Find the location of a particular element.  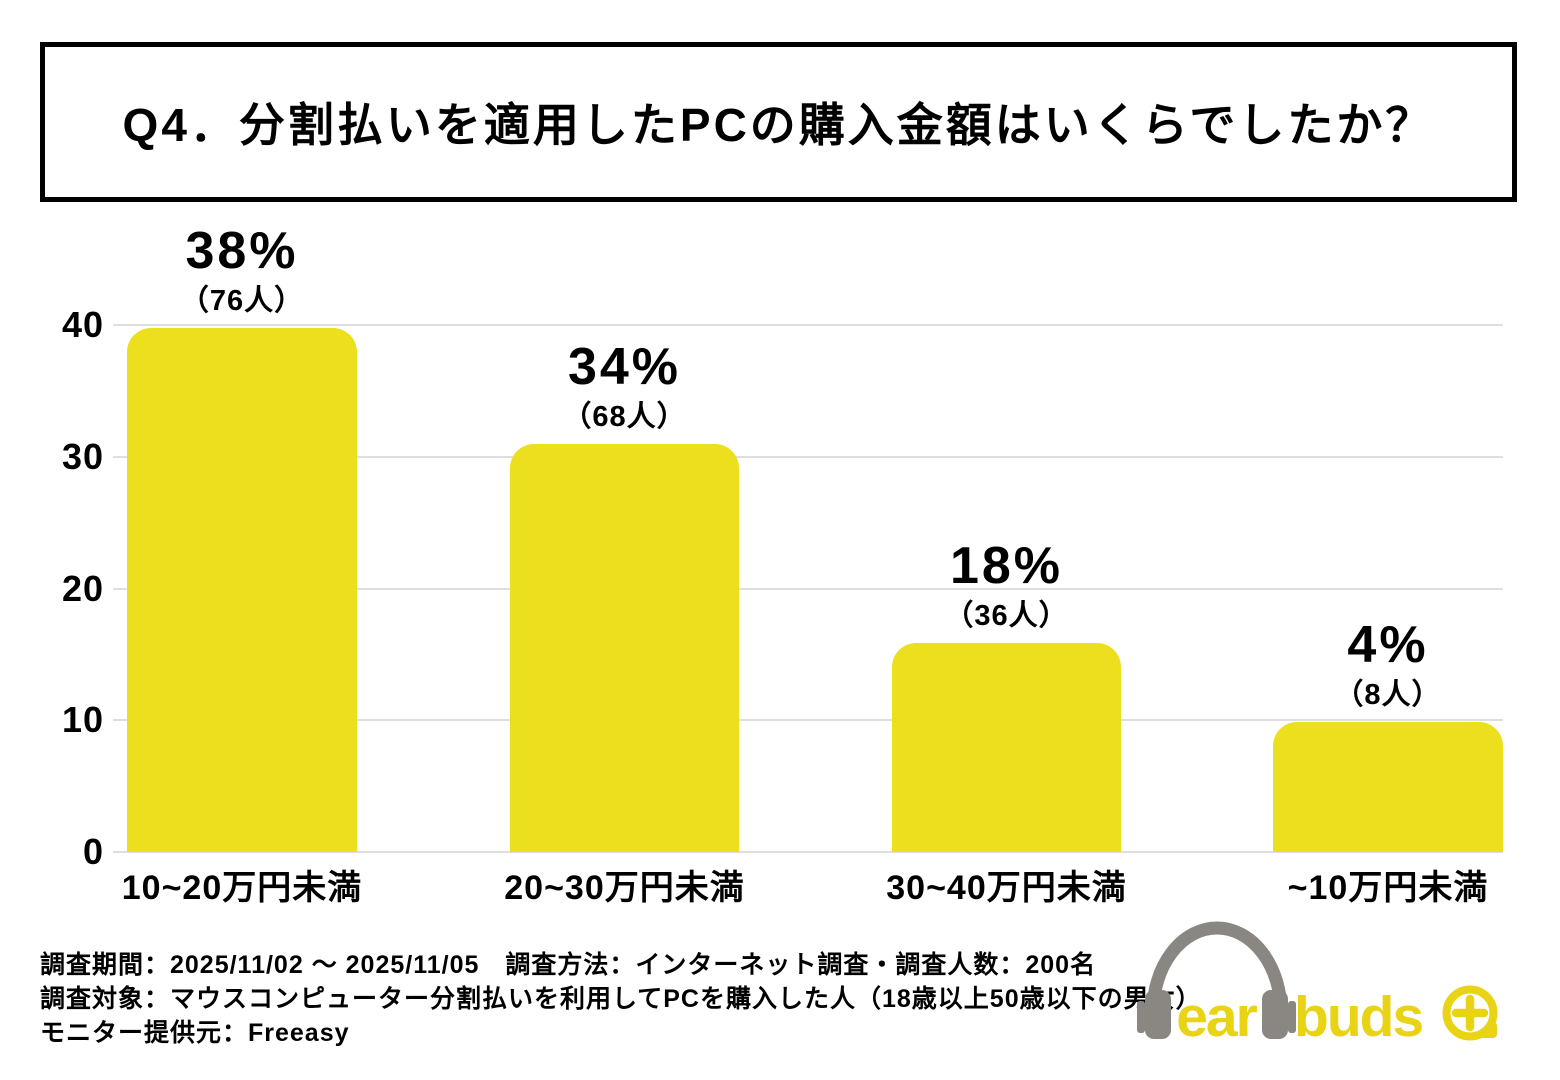

x-tick-20-30man: 20~30万円未満 is located at coordinates (624, 888).